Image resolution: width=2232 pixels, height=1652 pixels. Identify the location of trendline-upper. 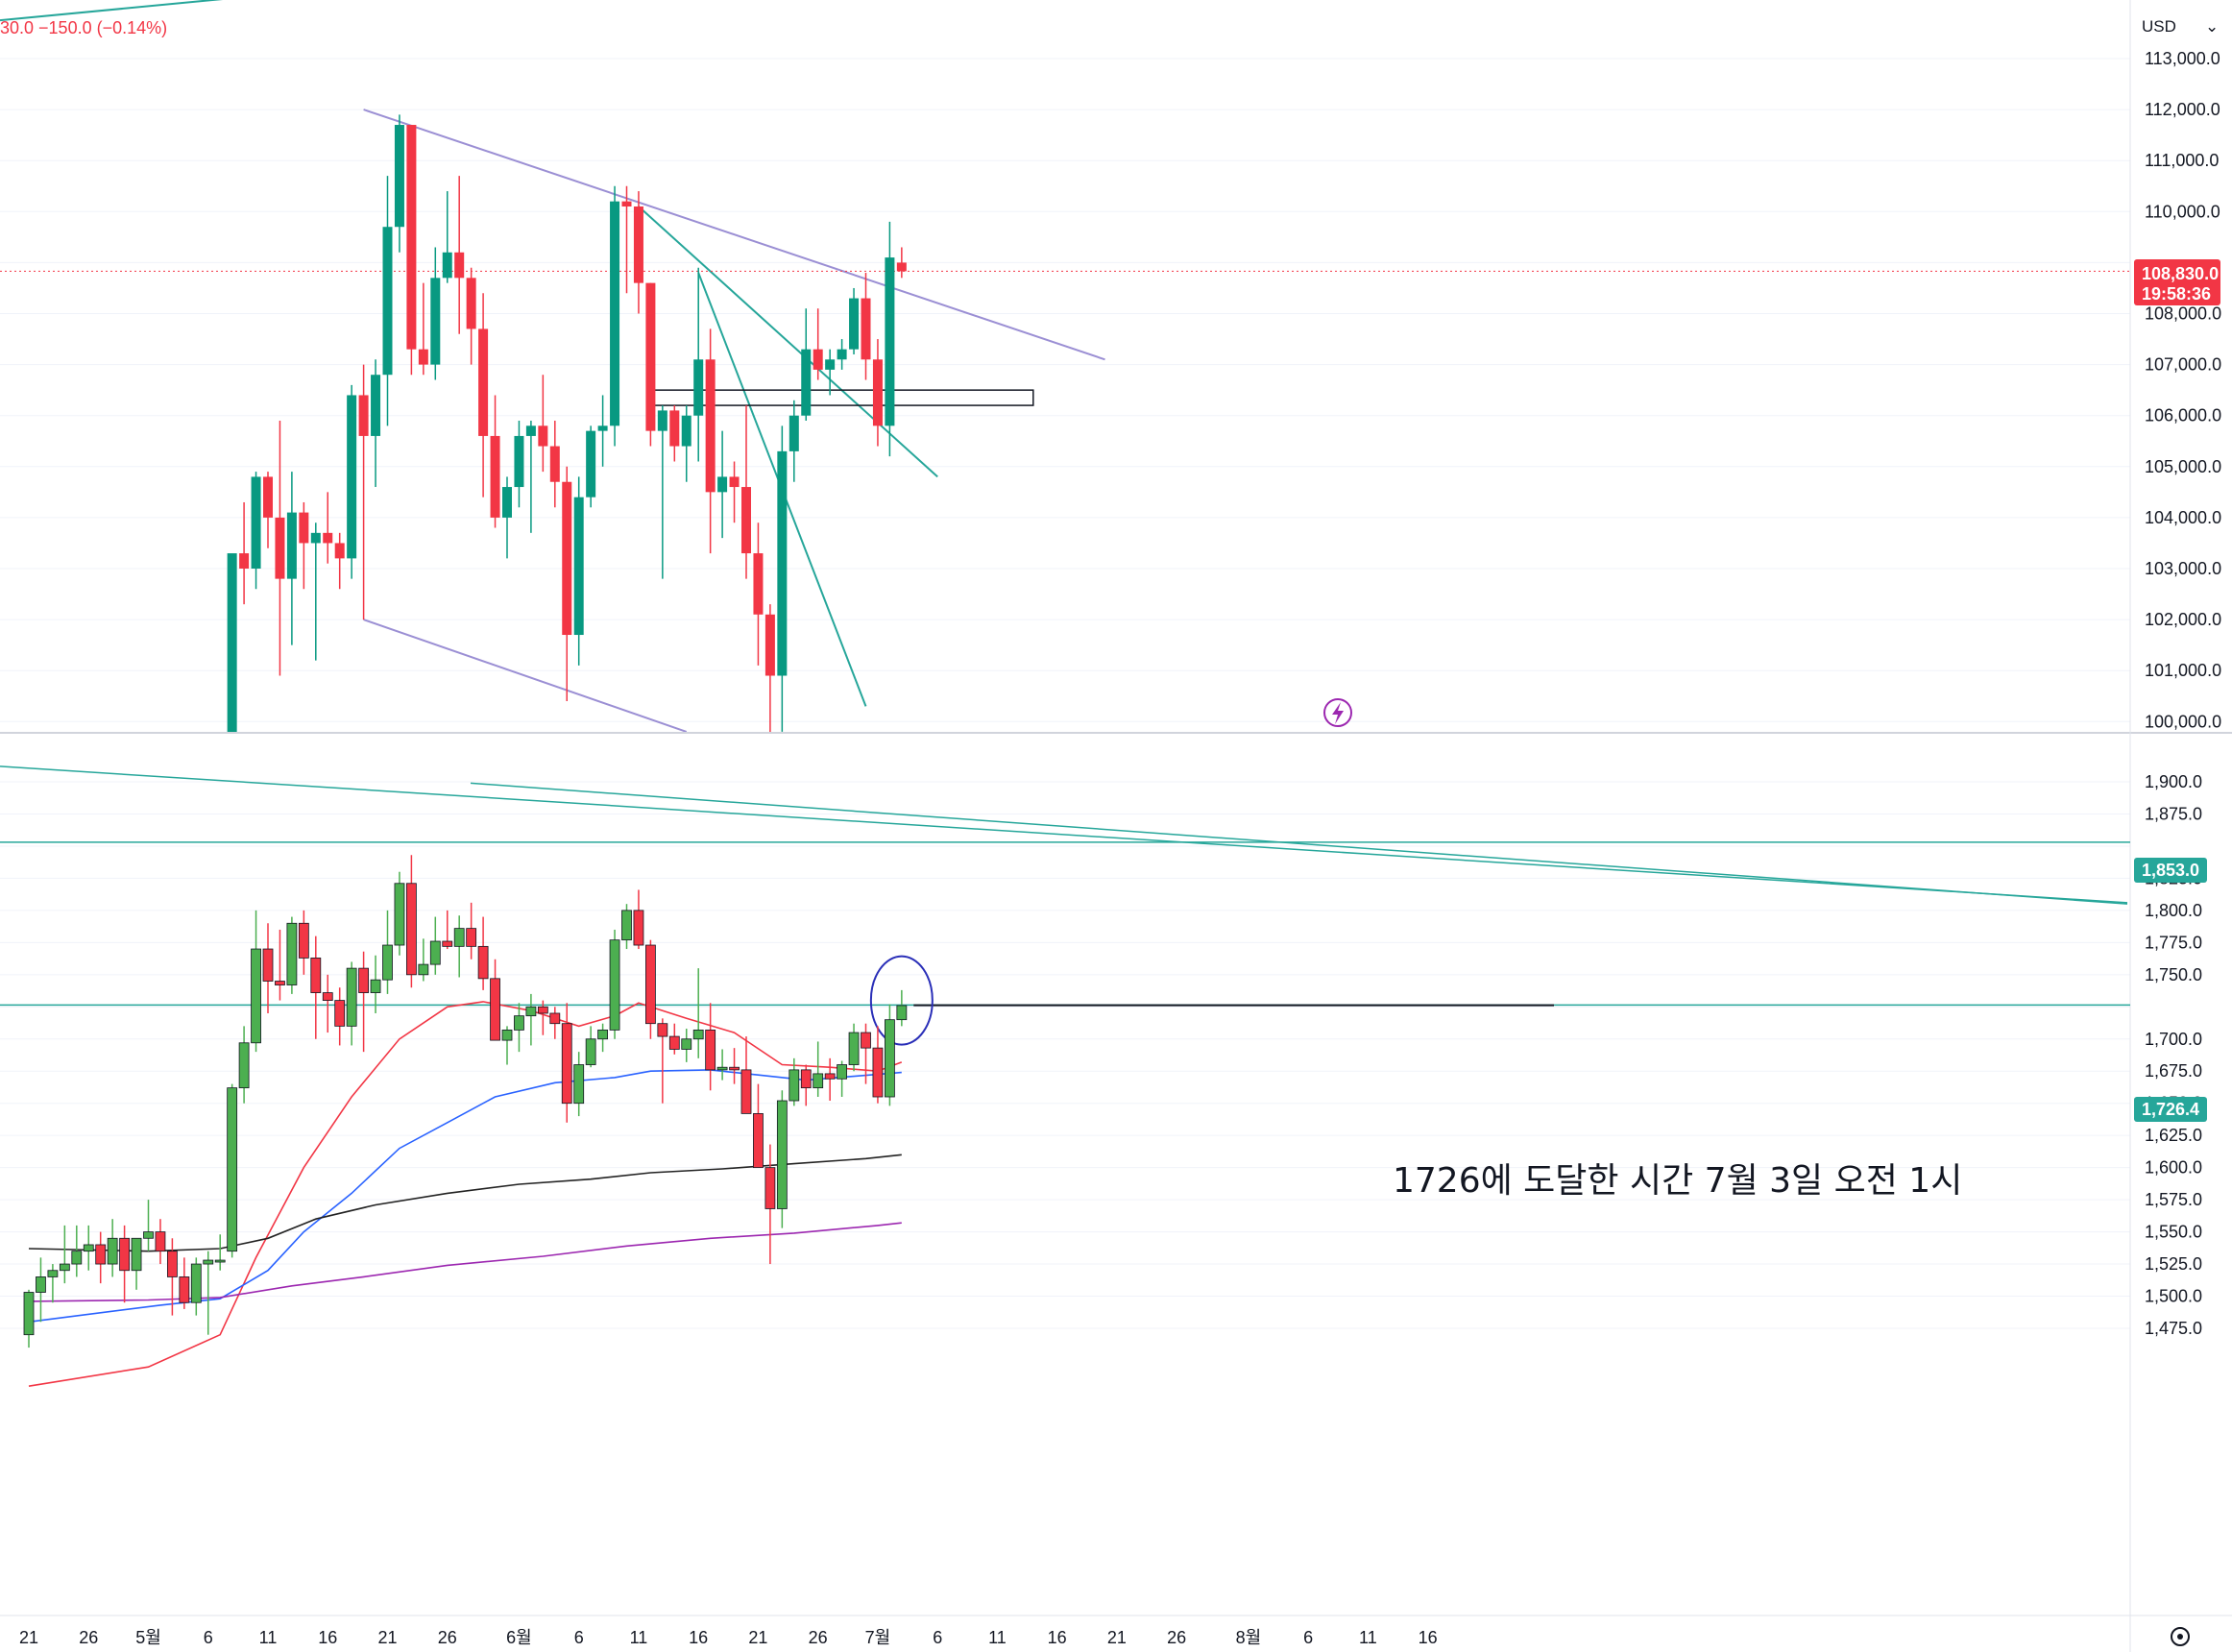
(734, 235).